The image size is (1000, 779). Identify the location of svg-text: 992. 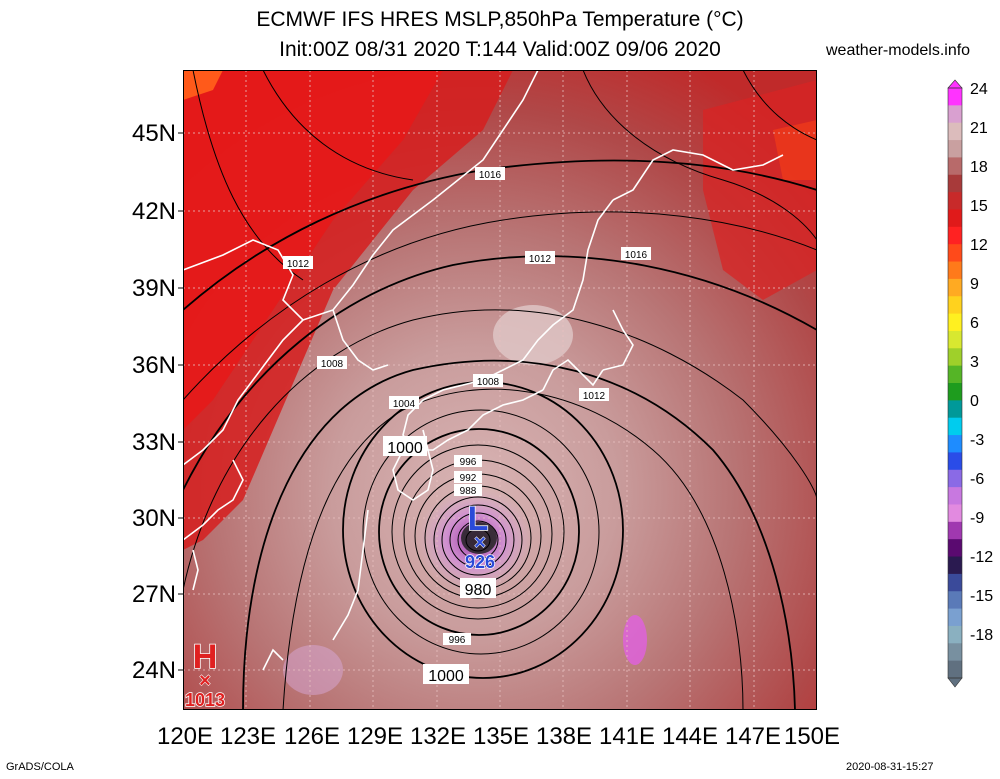
(468, 478).